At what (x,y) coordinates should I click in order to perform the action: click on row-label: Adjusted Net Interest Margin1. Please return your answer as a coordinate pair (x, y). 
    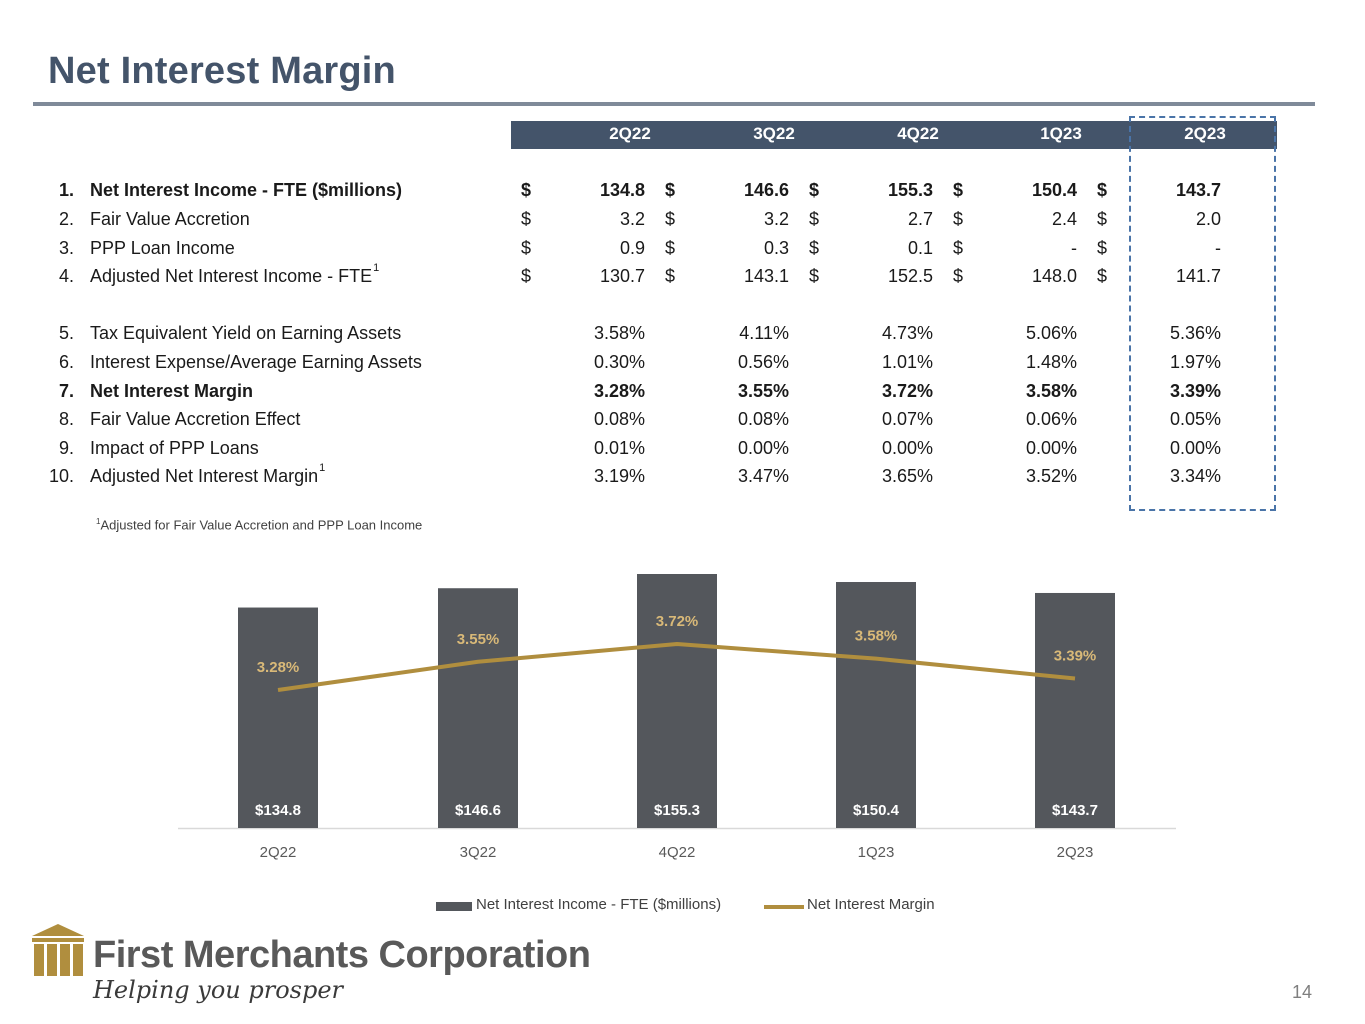
    Looking at the image, I should click on (208, 474).